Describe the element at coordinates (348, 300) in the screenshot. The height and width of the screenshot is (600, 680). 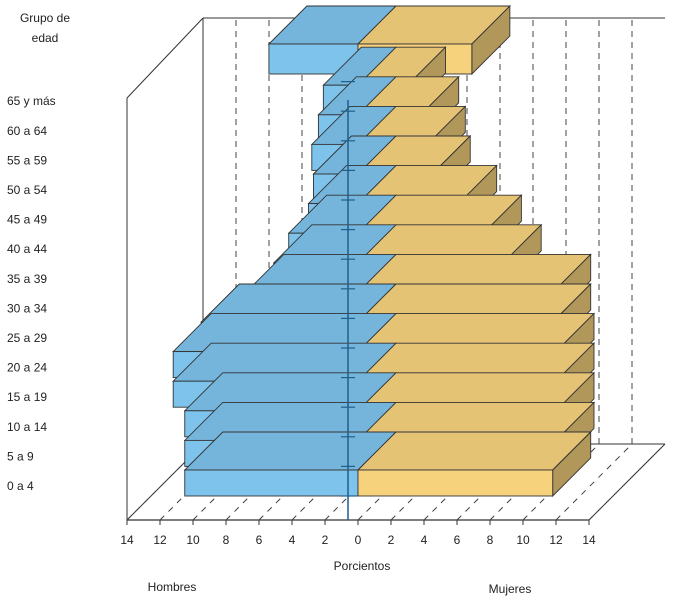
I see `center-axis` at that location.